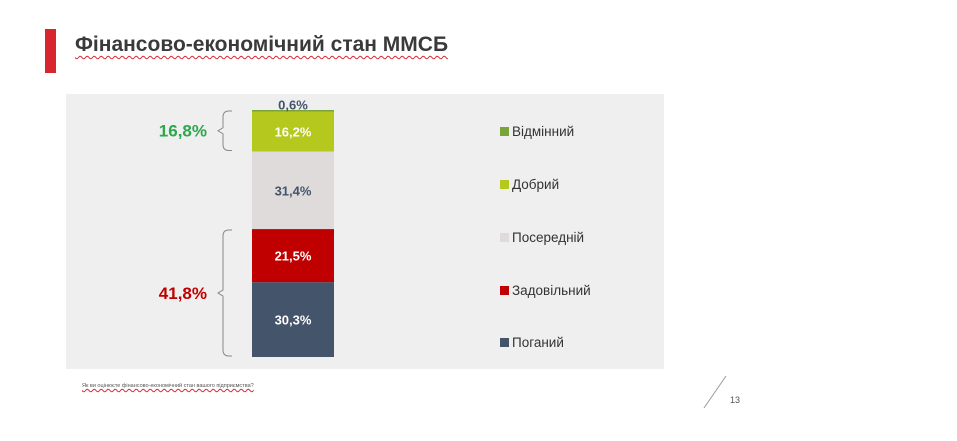 This screenshot has height=441, width=957. I want to click on legend-label: Задовільний, so click(551, 290).